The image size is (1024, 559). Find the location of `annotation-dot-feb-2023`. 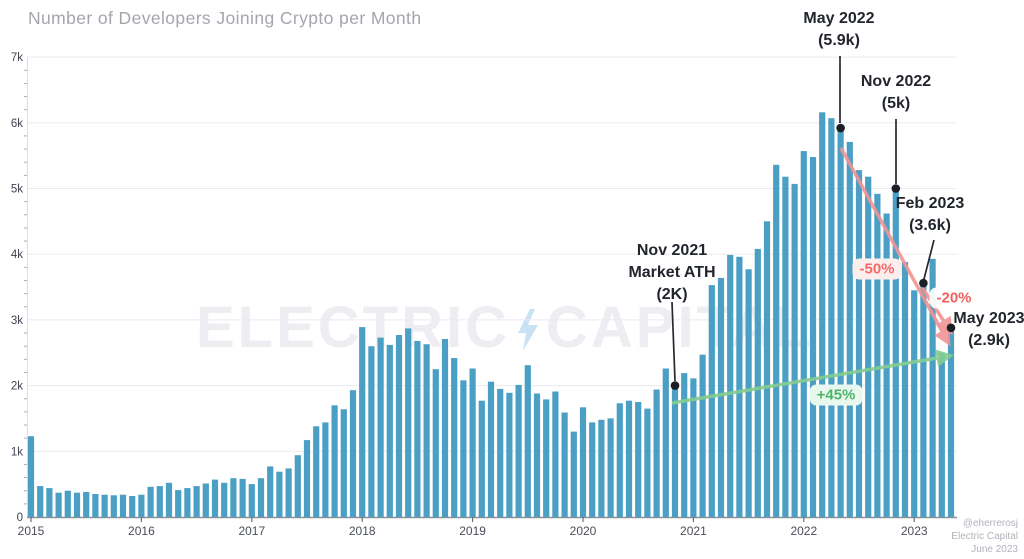

annotation-dot-feb-2023 is located at coordinates (923, 283).